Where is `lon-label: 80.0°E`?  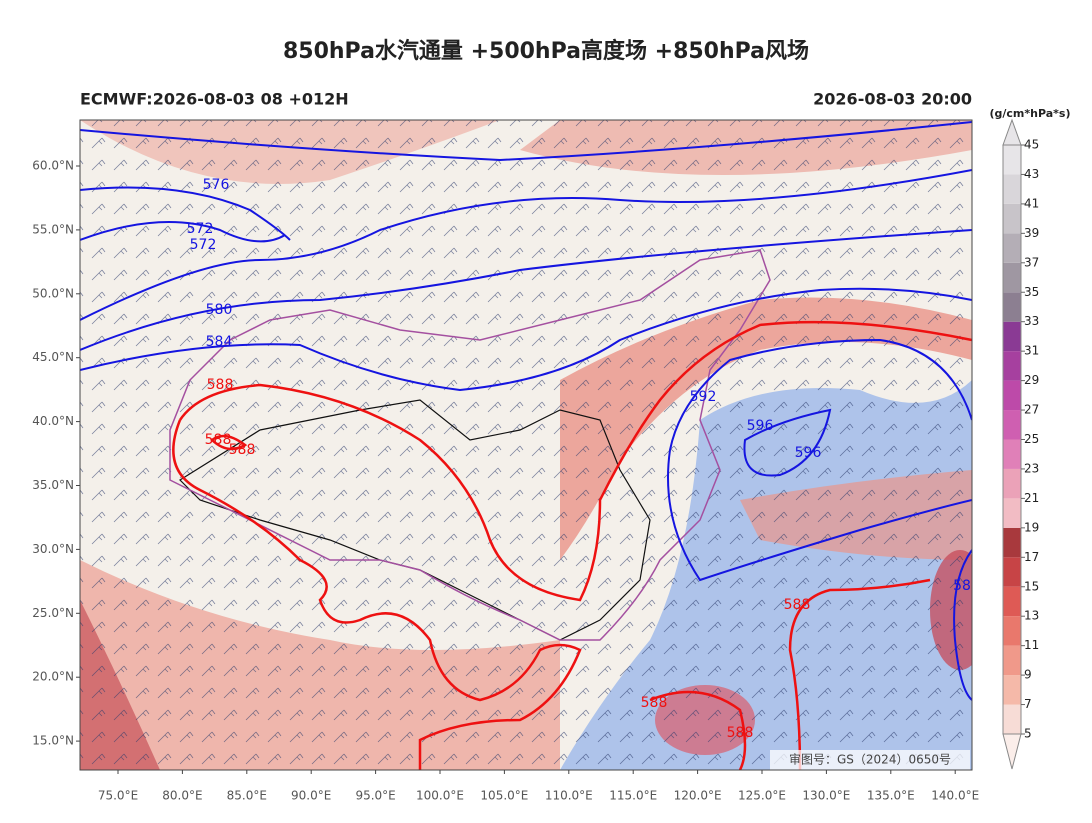
lon-label: 80.0°E is located at coordinates (182, 796).